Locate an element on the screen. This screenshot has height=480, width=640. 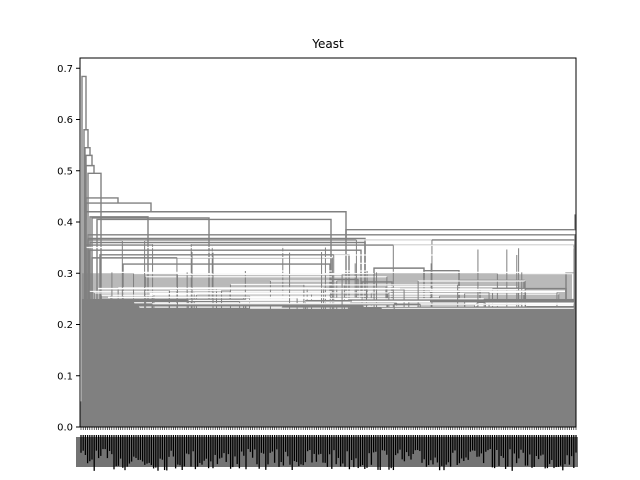
y-tick-label: 0.2 is located at coordinates (65, 325).